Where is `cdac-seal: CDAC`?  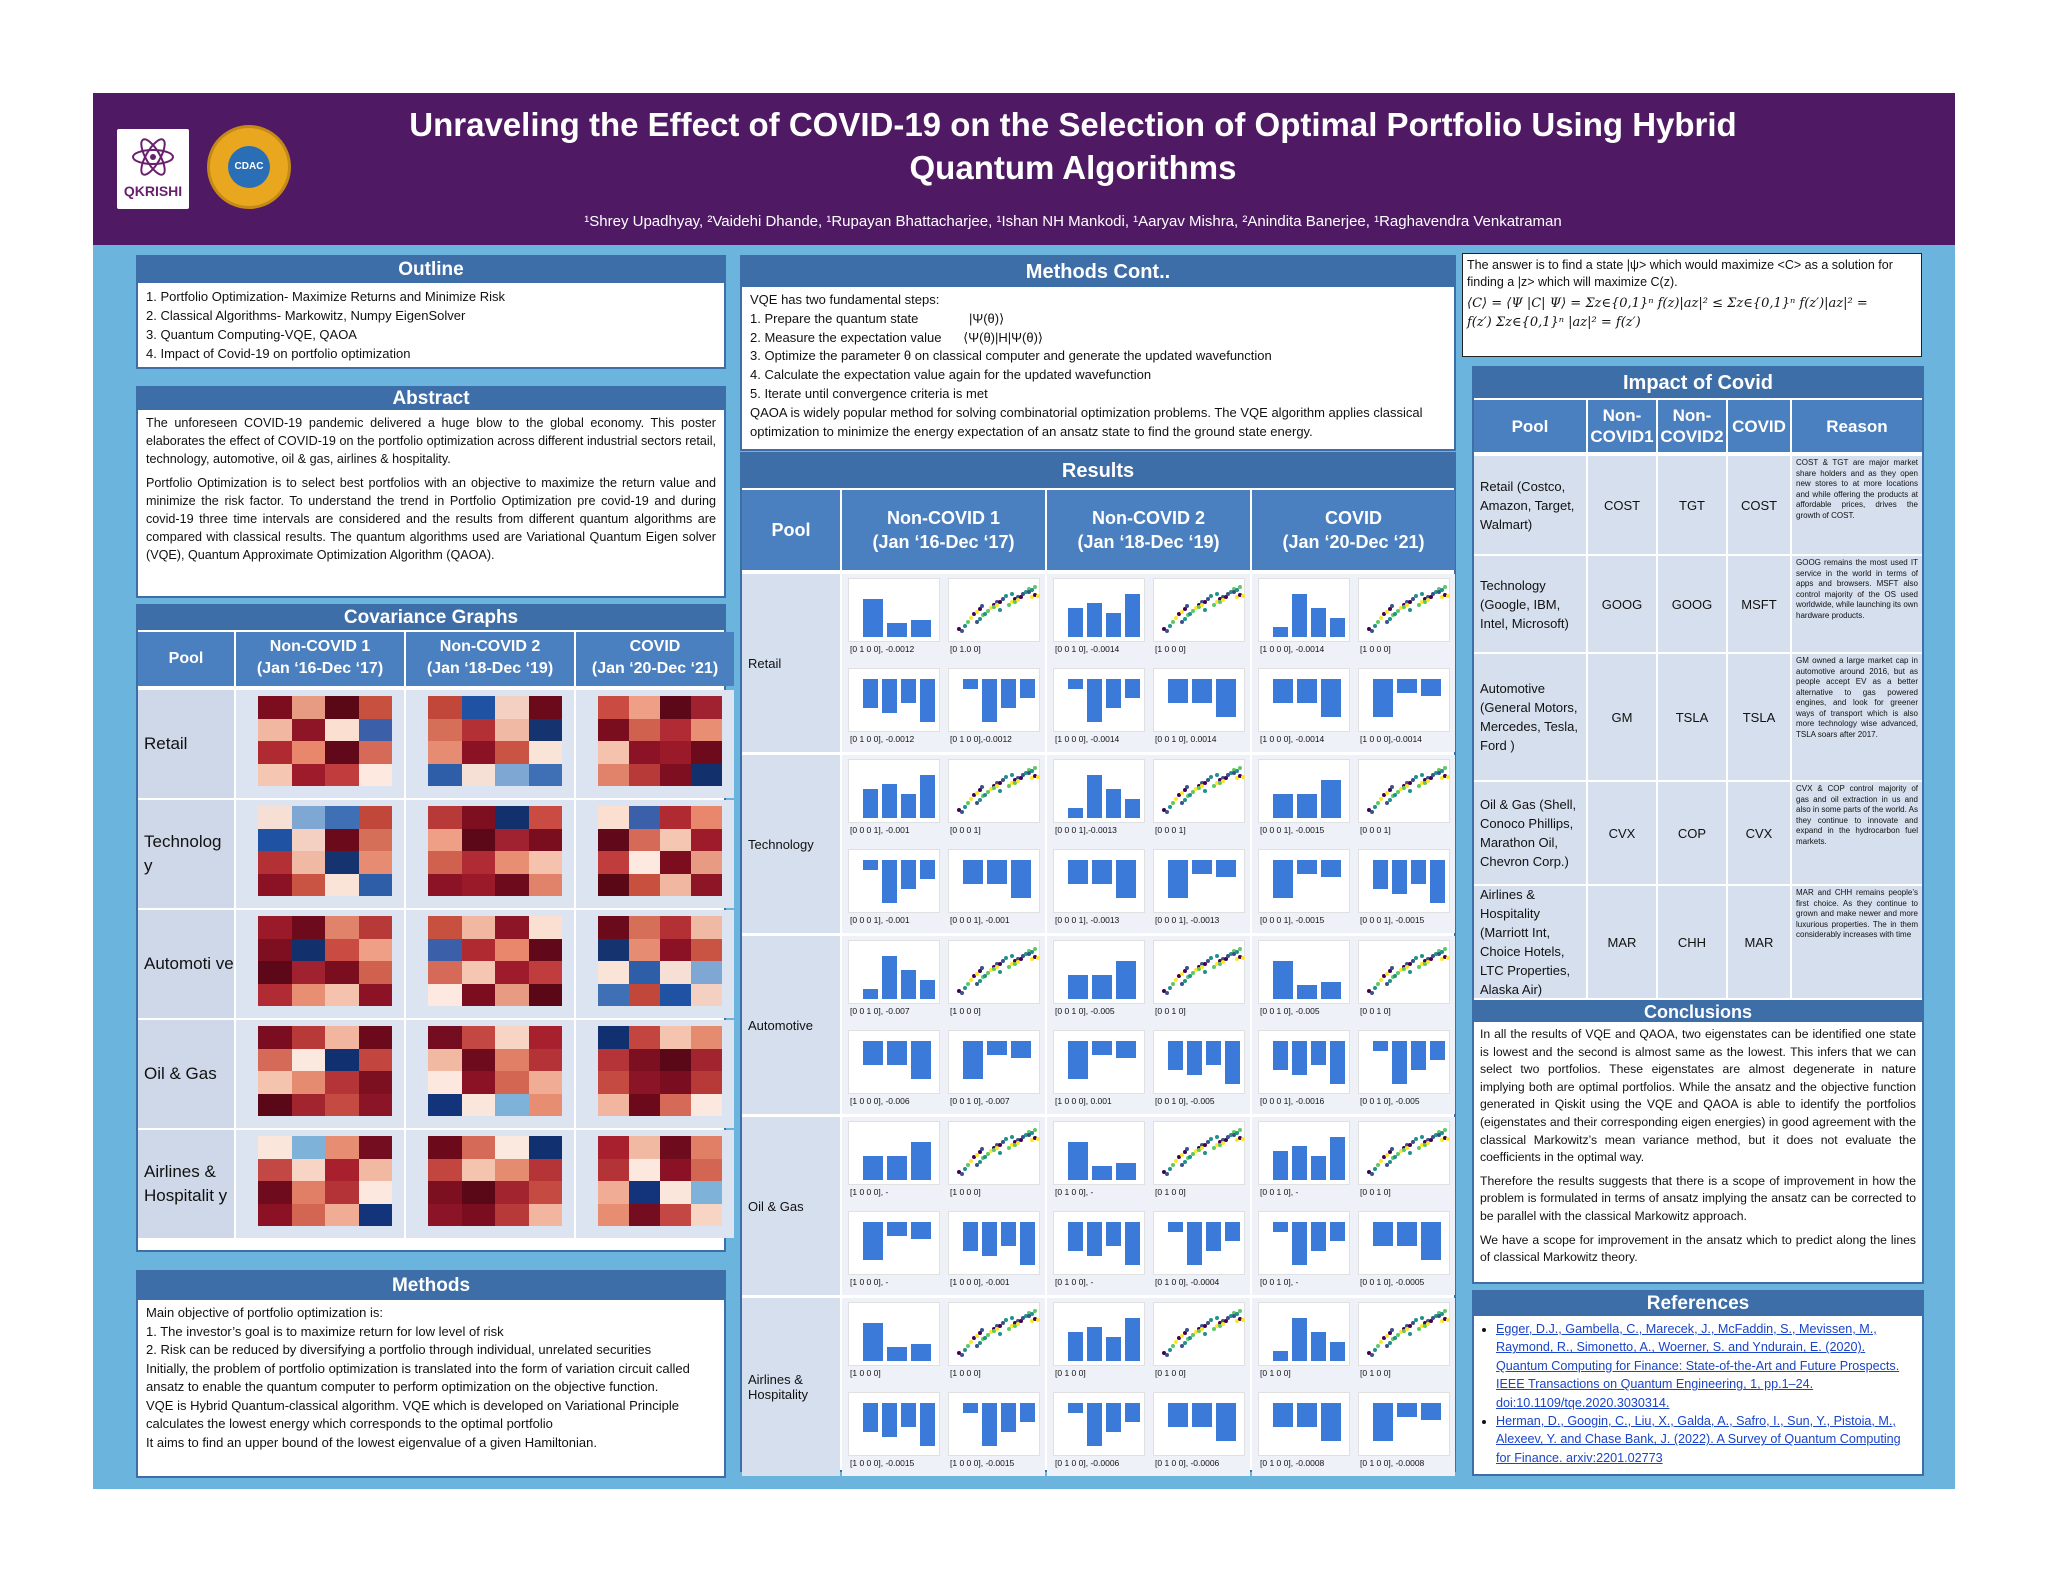 cdac-seal: CDAC is located at coordinates (249, 167).